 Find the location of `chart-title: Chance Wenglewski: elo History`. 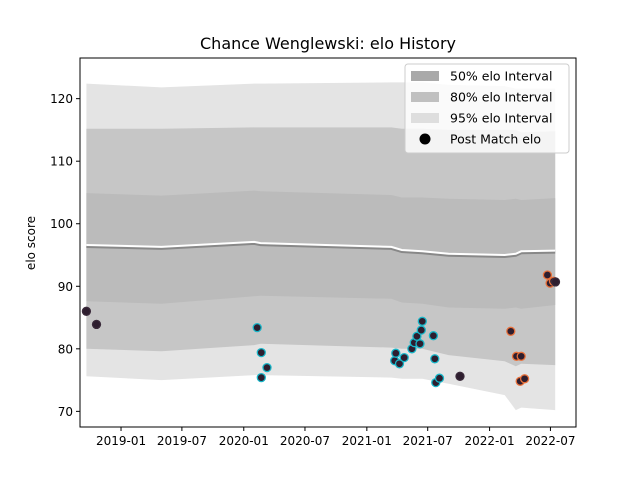

chart-title: Chance Wenglewski: elo History is located at coordinates (328, 43).